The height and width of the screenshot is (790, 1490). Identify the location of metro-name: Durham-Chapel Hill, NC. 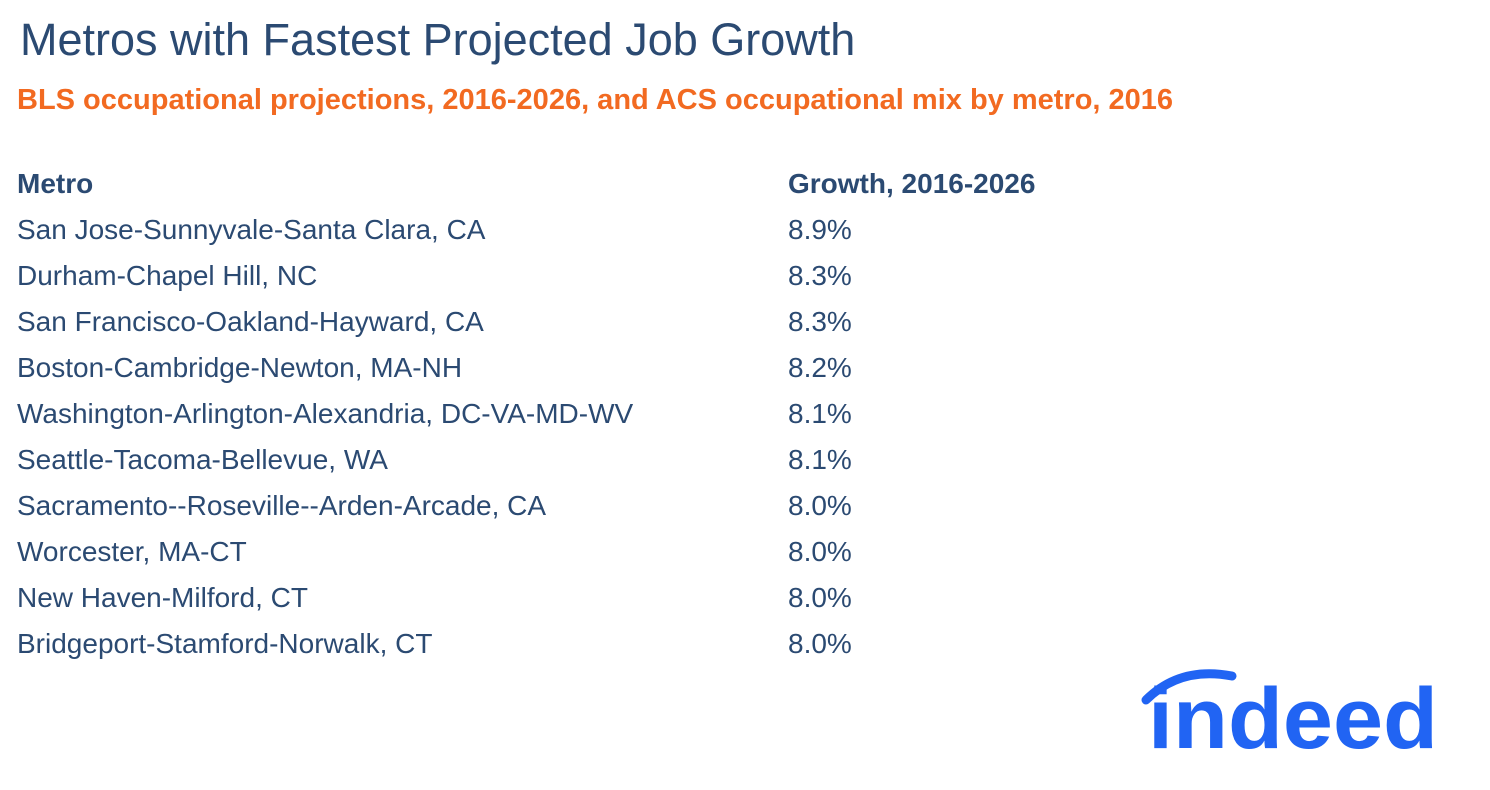
(167, 275).